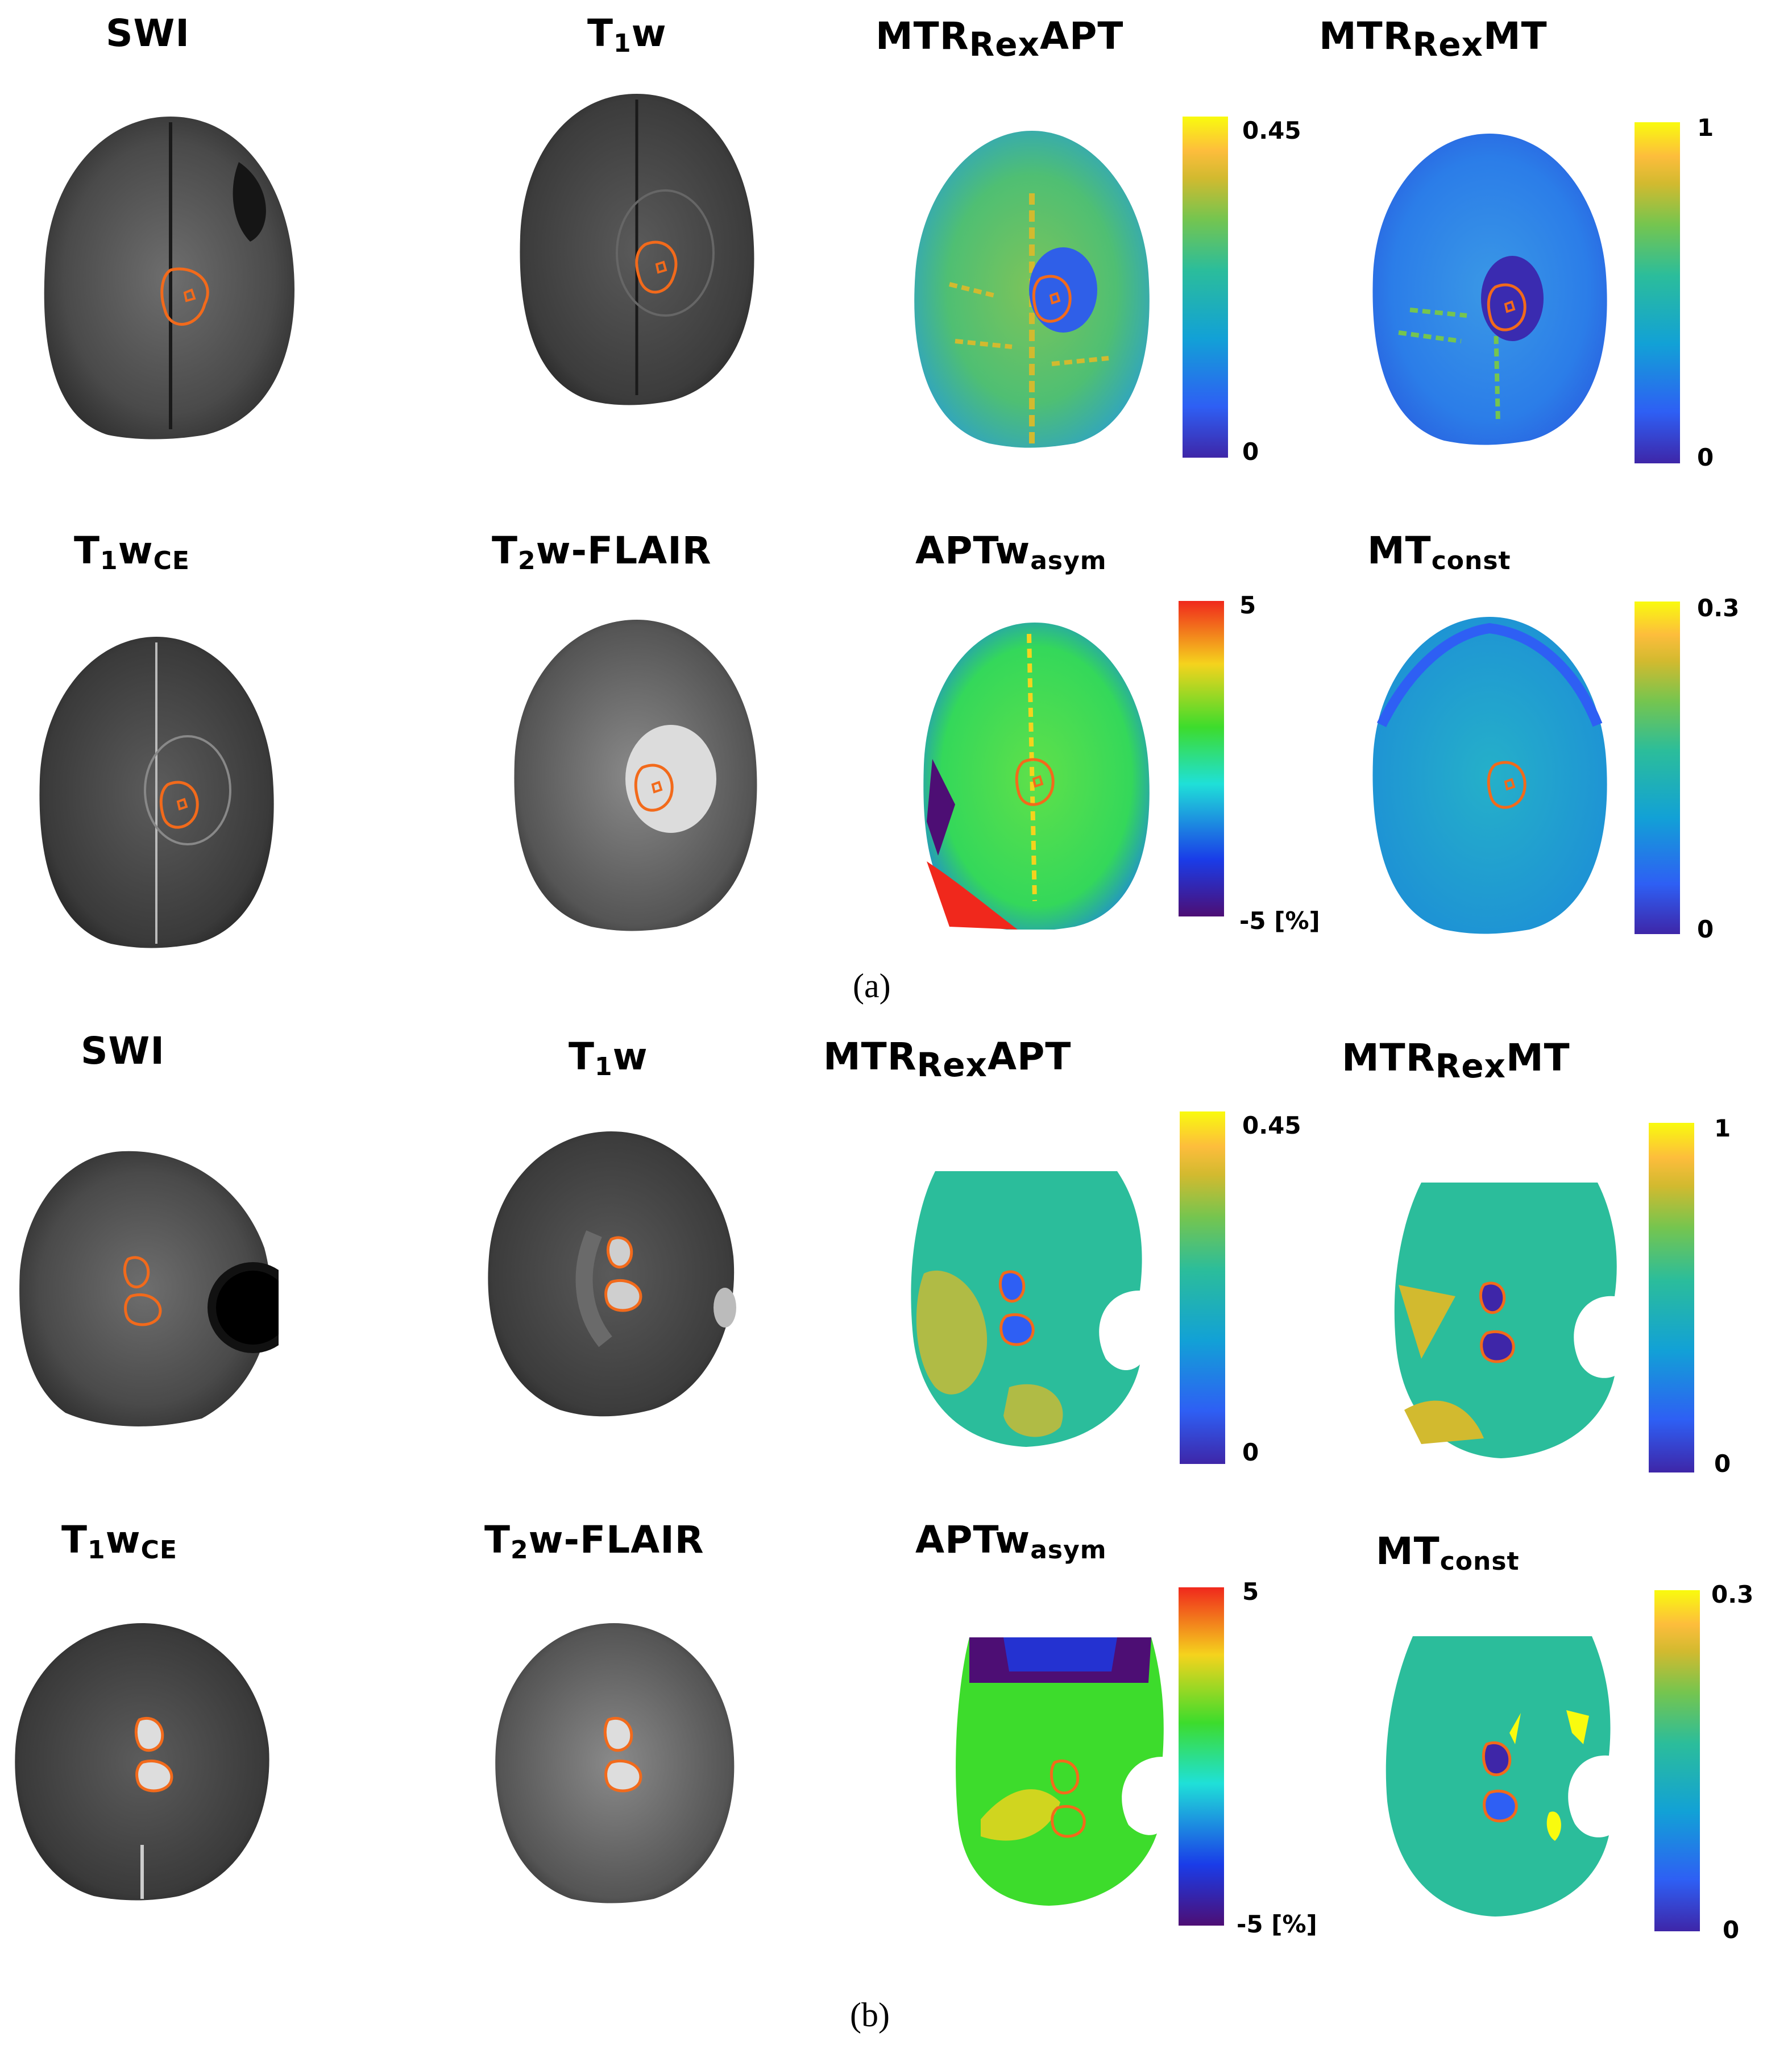 The height and width of the screenshot is (2045, 1792). What do you see at coordinates (1060, 1771) in the screenshot?
I see `aptw-map-b` at bounding box center [1060, 1771].